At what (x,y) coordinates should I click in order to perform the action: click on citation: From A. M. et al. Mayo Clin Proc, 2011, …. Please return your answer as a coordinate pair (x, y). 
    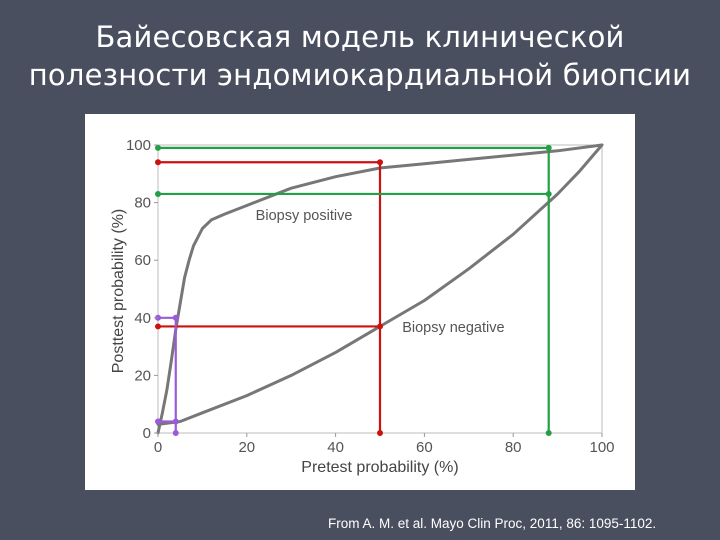
    Looking at the image, I should click on (492, 523).